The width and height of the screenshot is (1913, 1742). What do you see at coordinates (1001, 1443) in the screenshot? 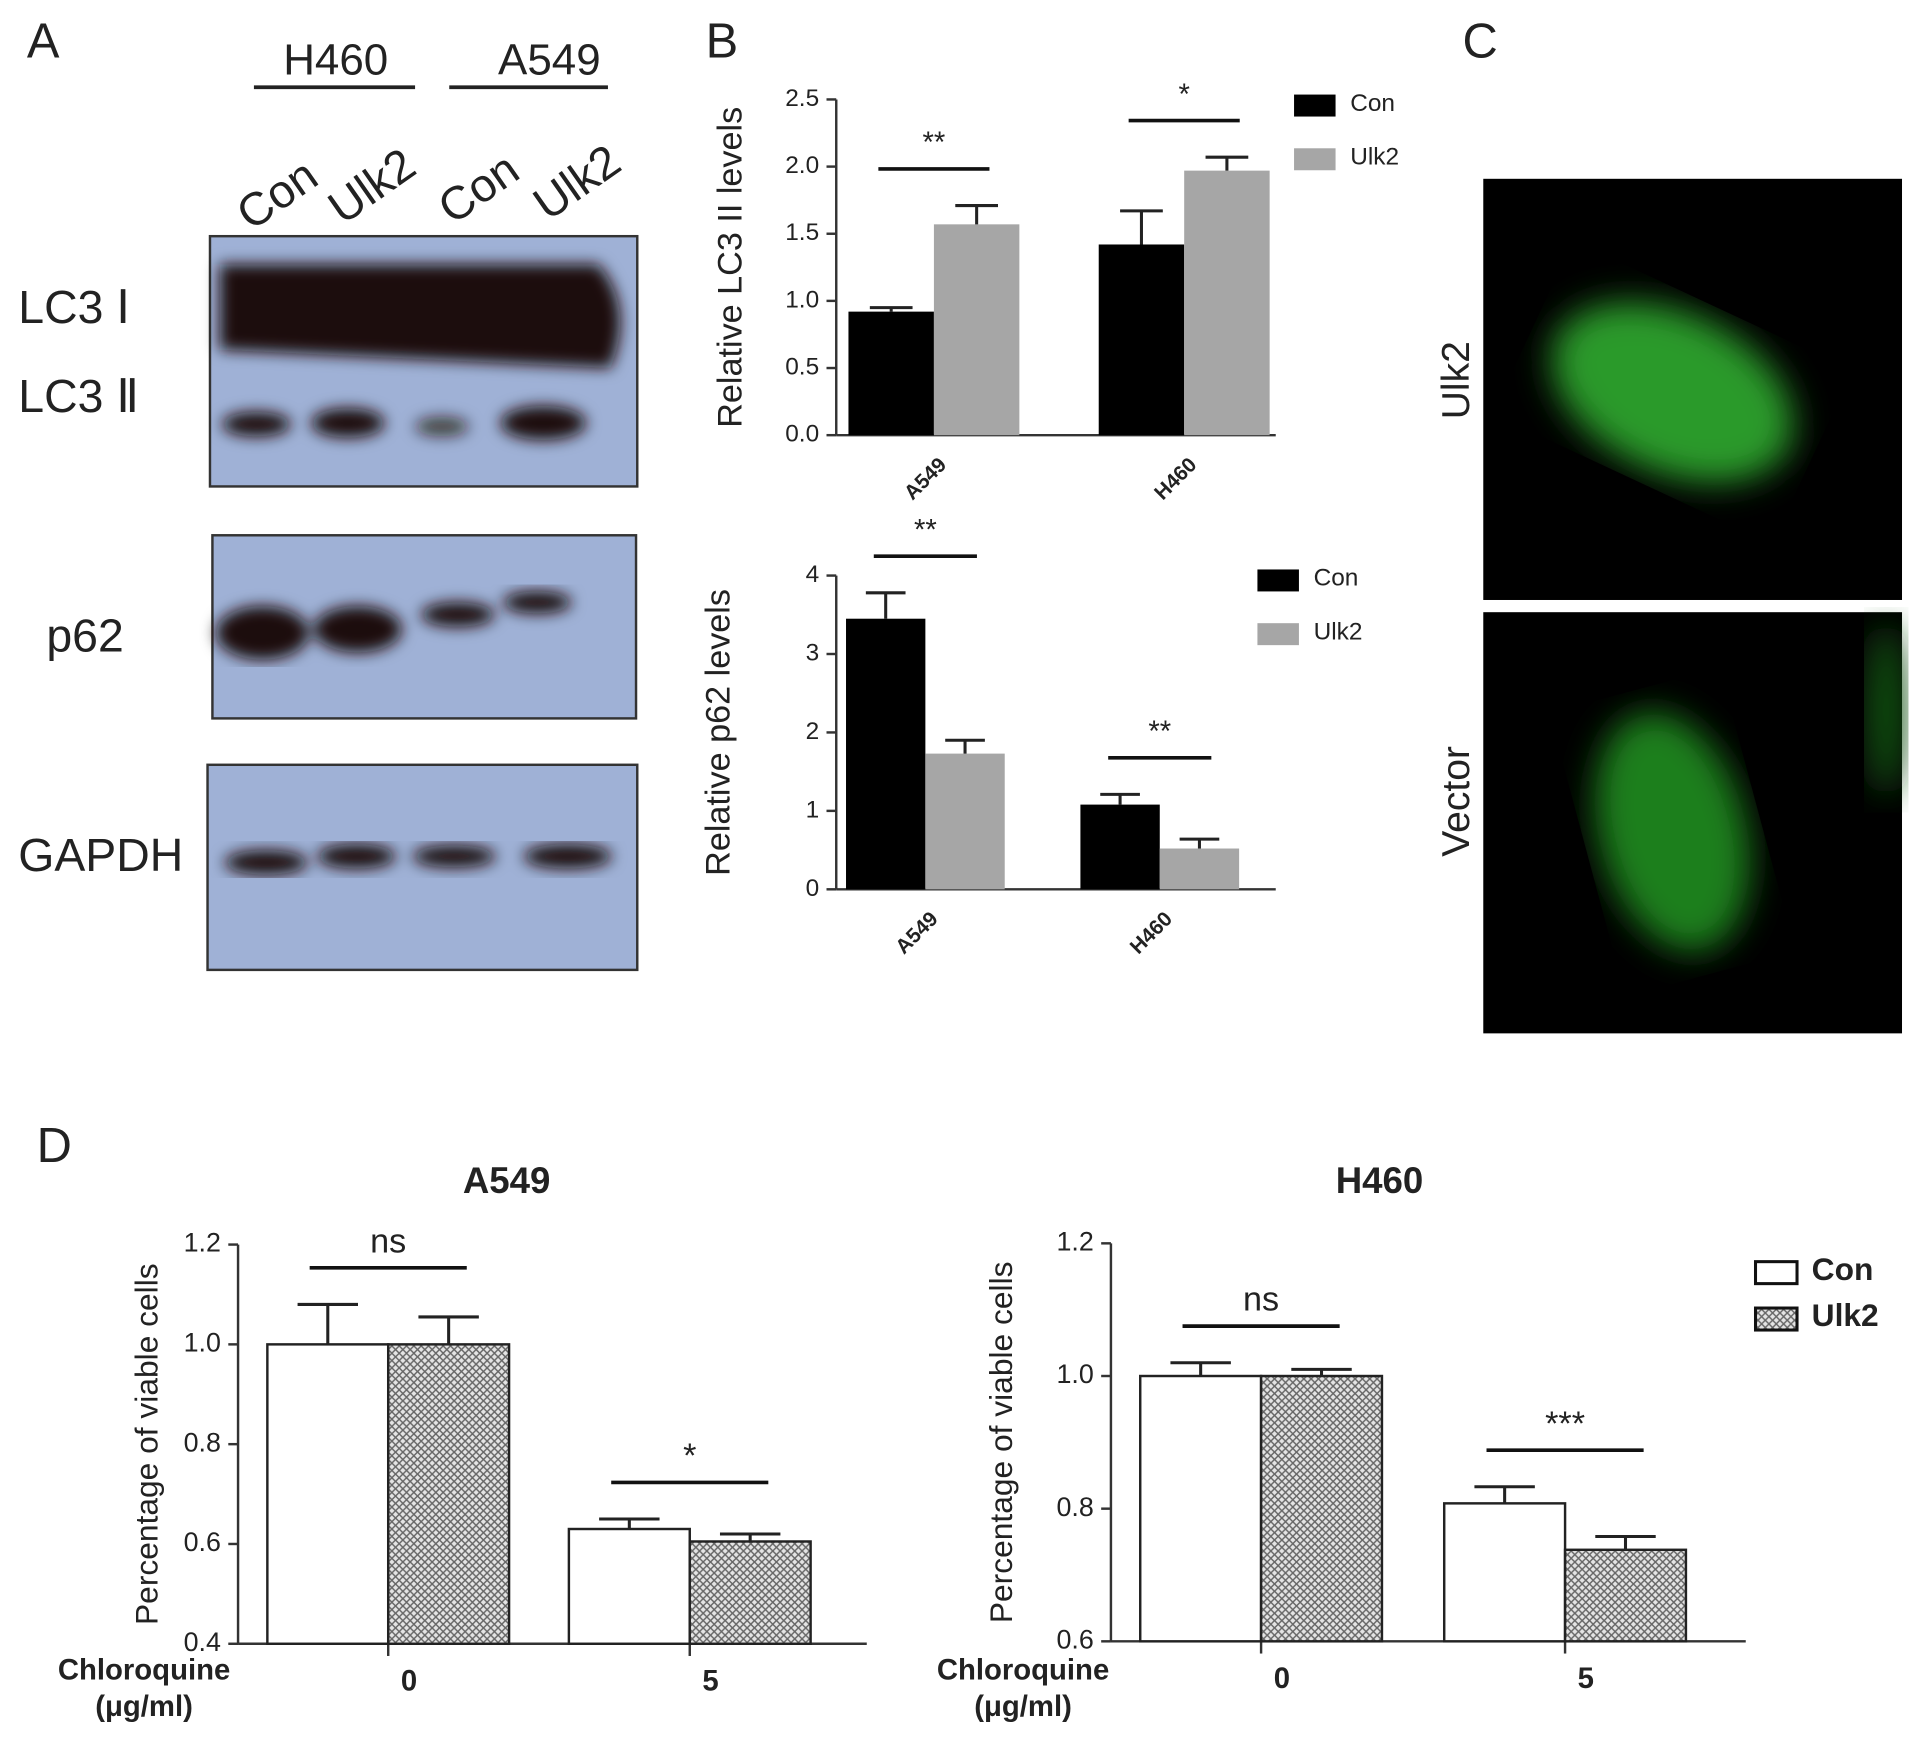
I see `y-axis-label: Percentage of viable cells` at bounding box center [1001, 1443].